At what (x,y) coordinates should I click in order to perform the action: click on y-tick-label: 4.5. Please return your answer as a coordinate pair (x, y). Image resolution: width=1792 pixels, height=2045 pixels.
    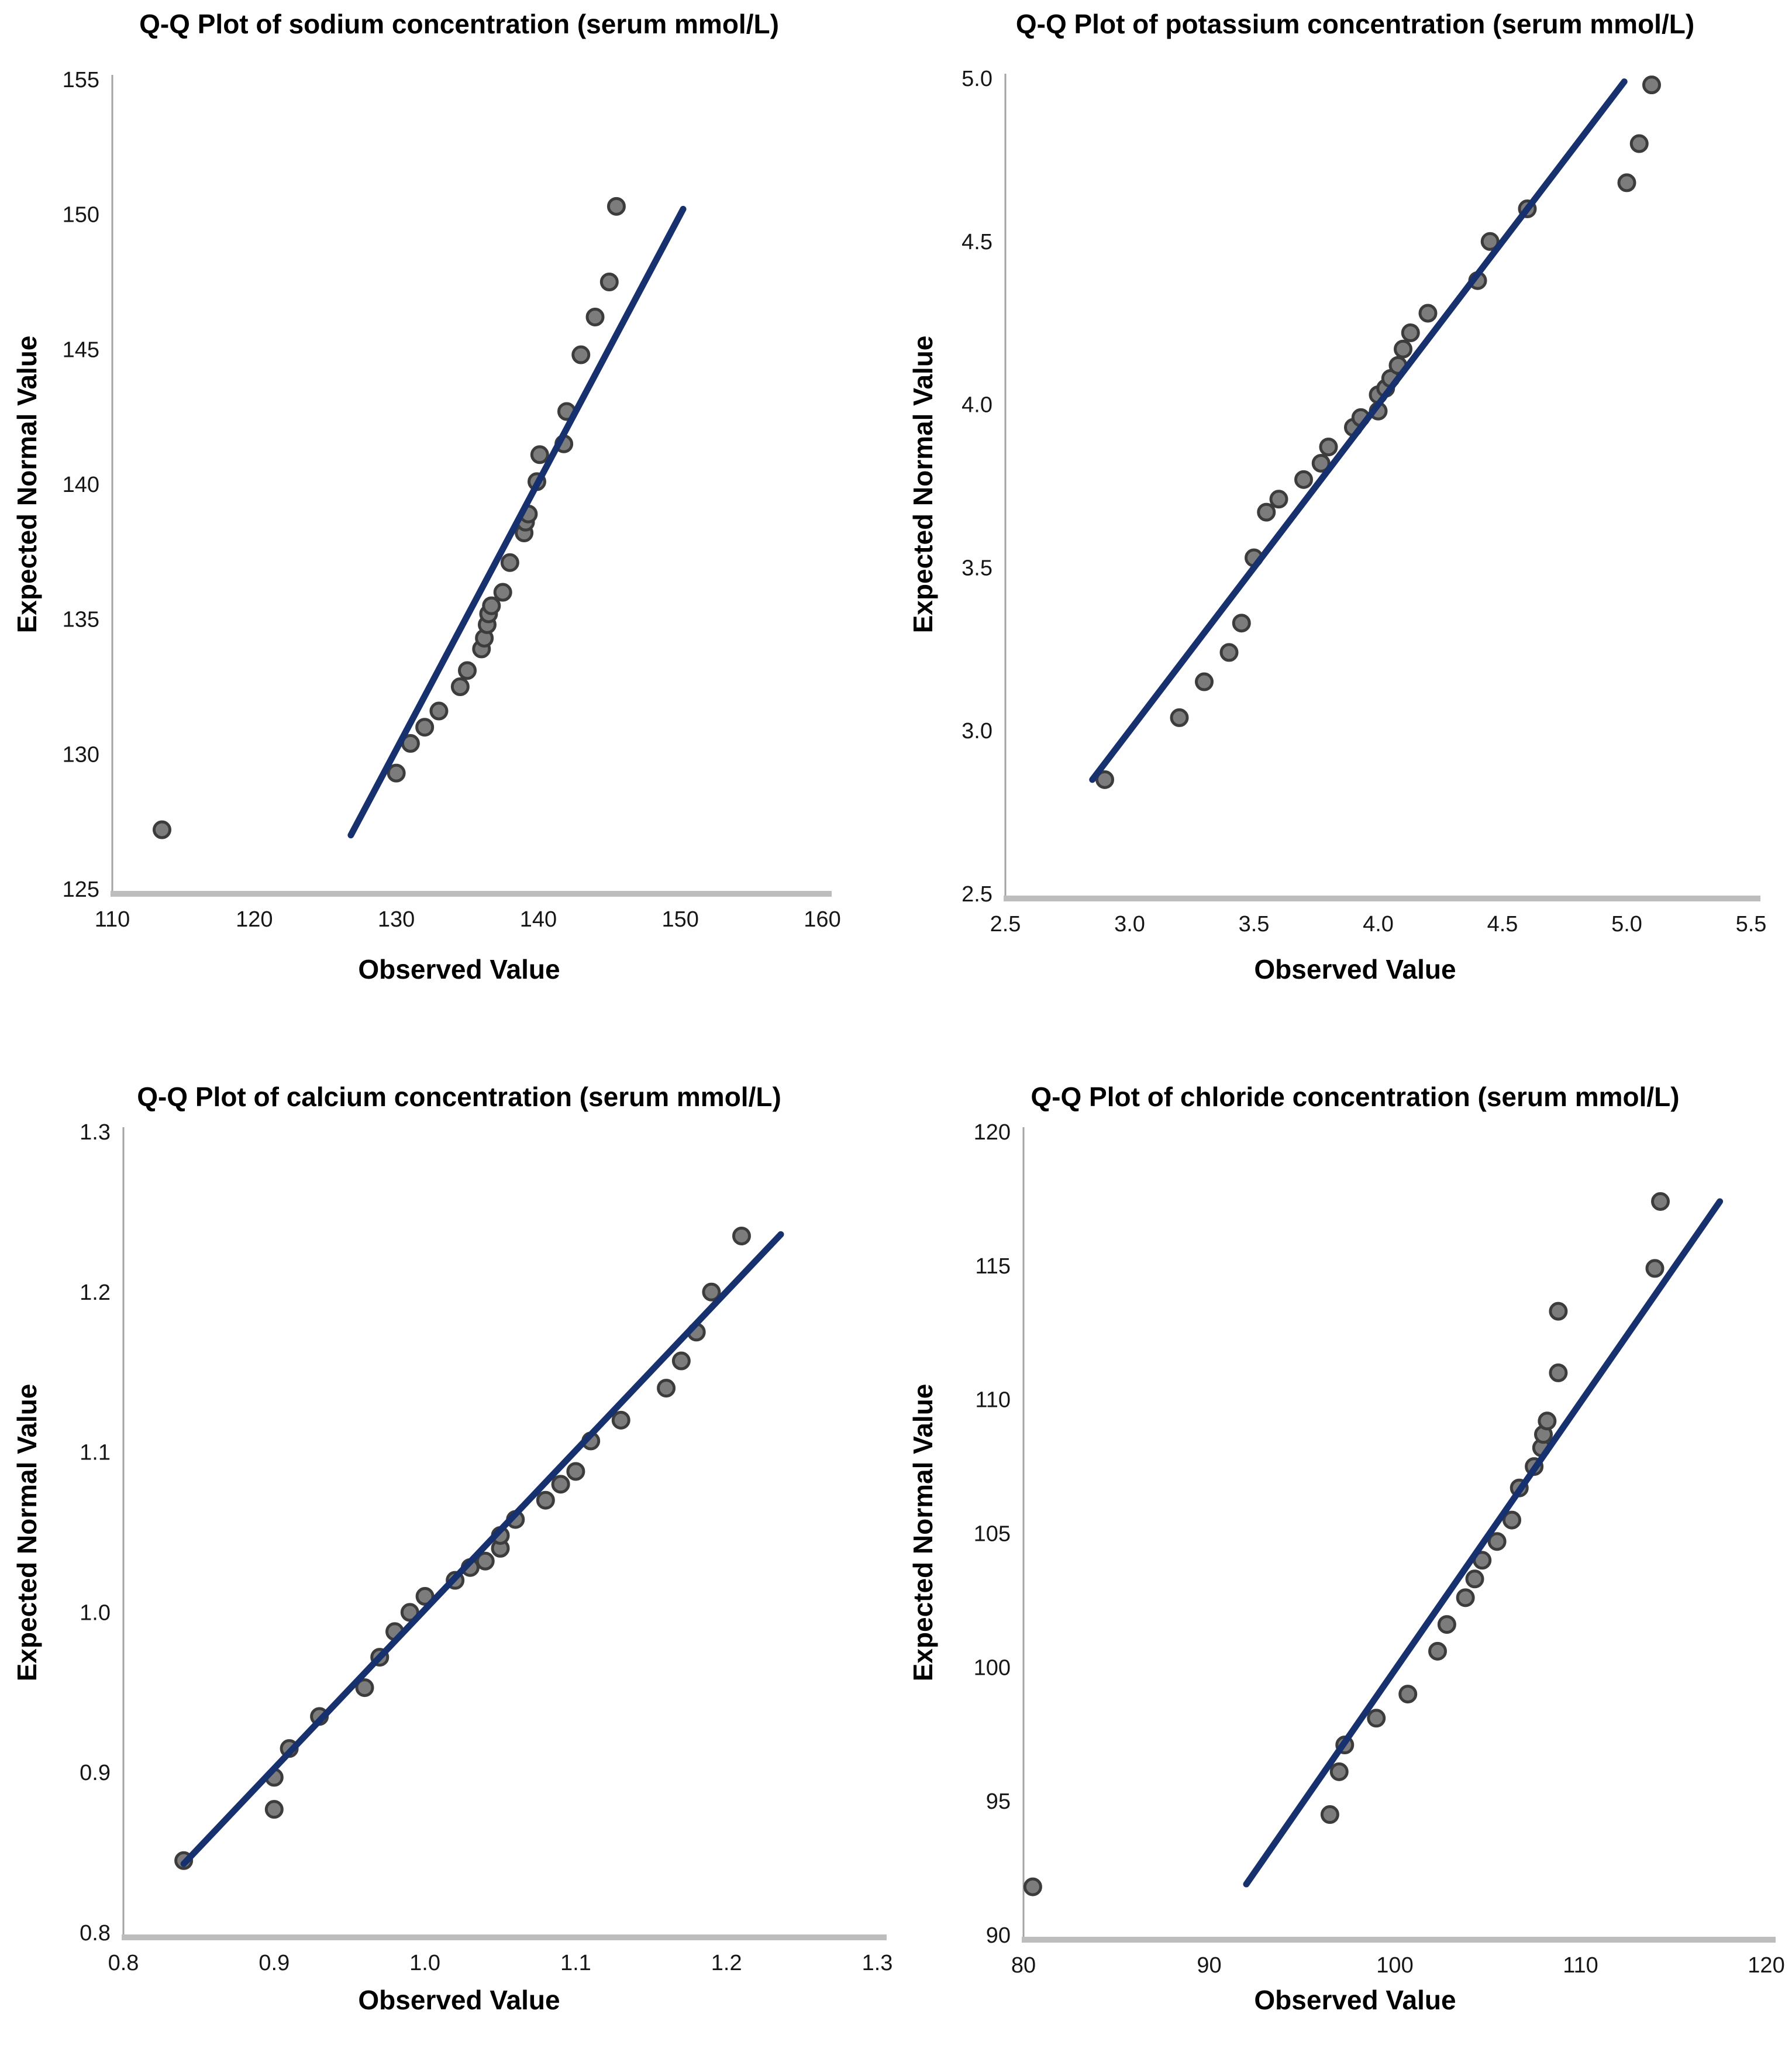
    Looking at the image, I should click on (978, 242).